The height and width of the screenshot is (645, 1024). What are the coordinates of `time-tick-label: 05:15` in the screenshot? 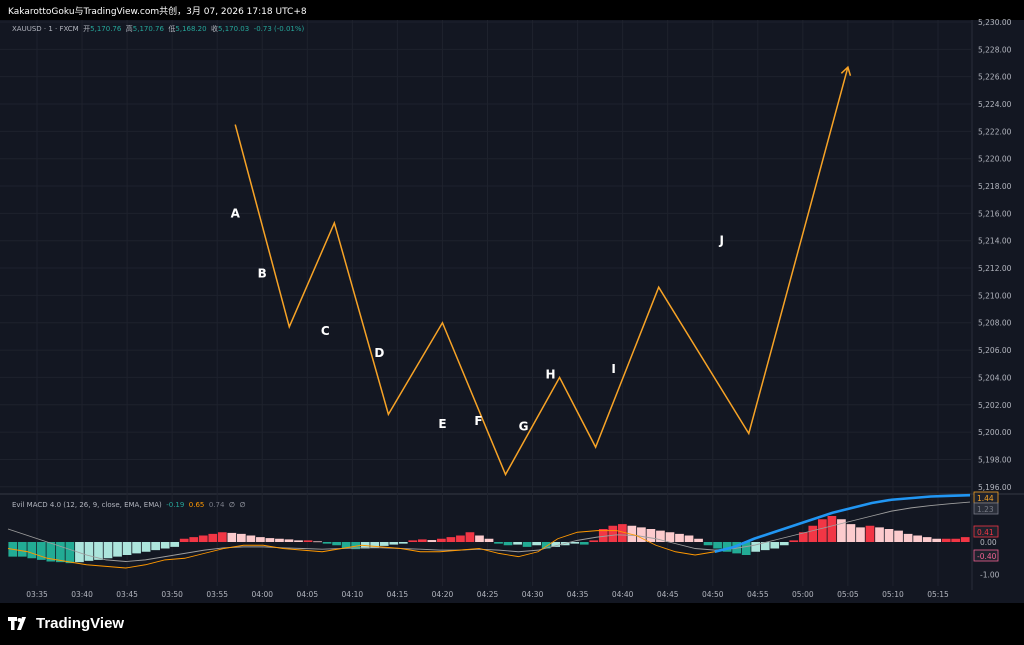 It's located at (938, 594).